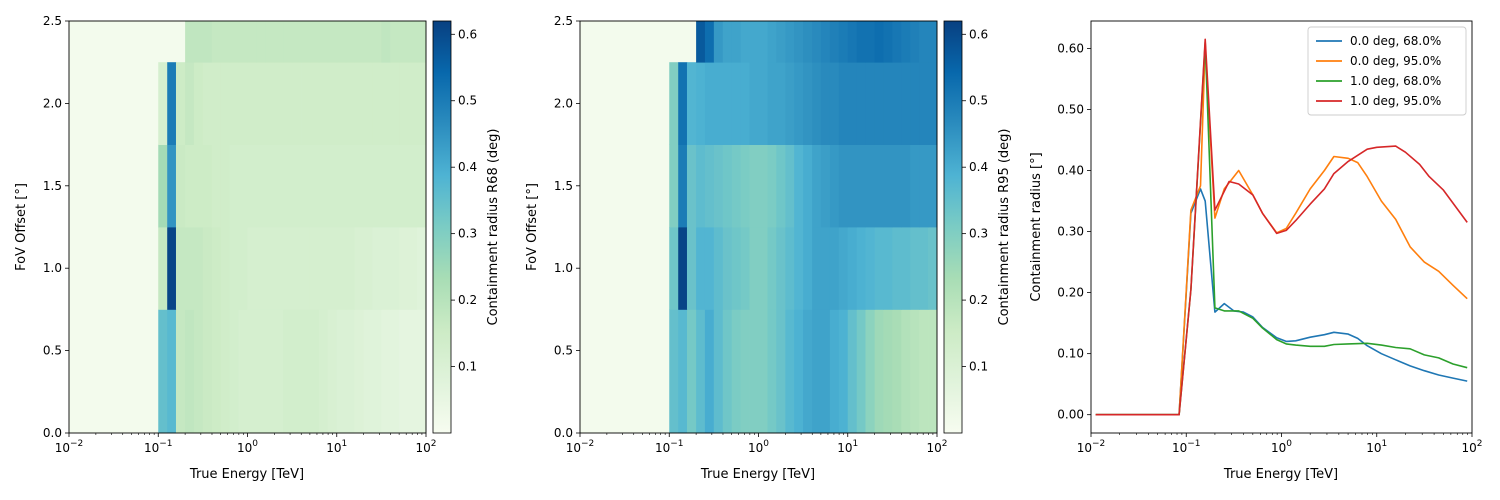  Describe the element at coordinates (467, 101) in the screenshot. I see `colorbar-tick-label: 0.5` at that location.